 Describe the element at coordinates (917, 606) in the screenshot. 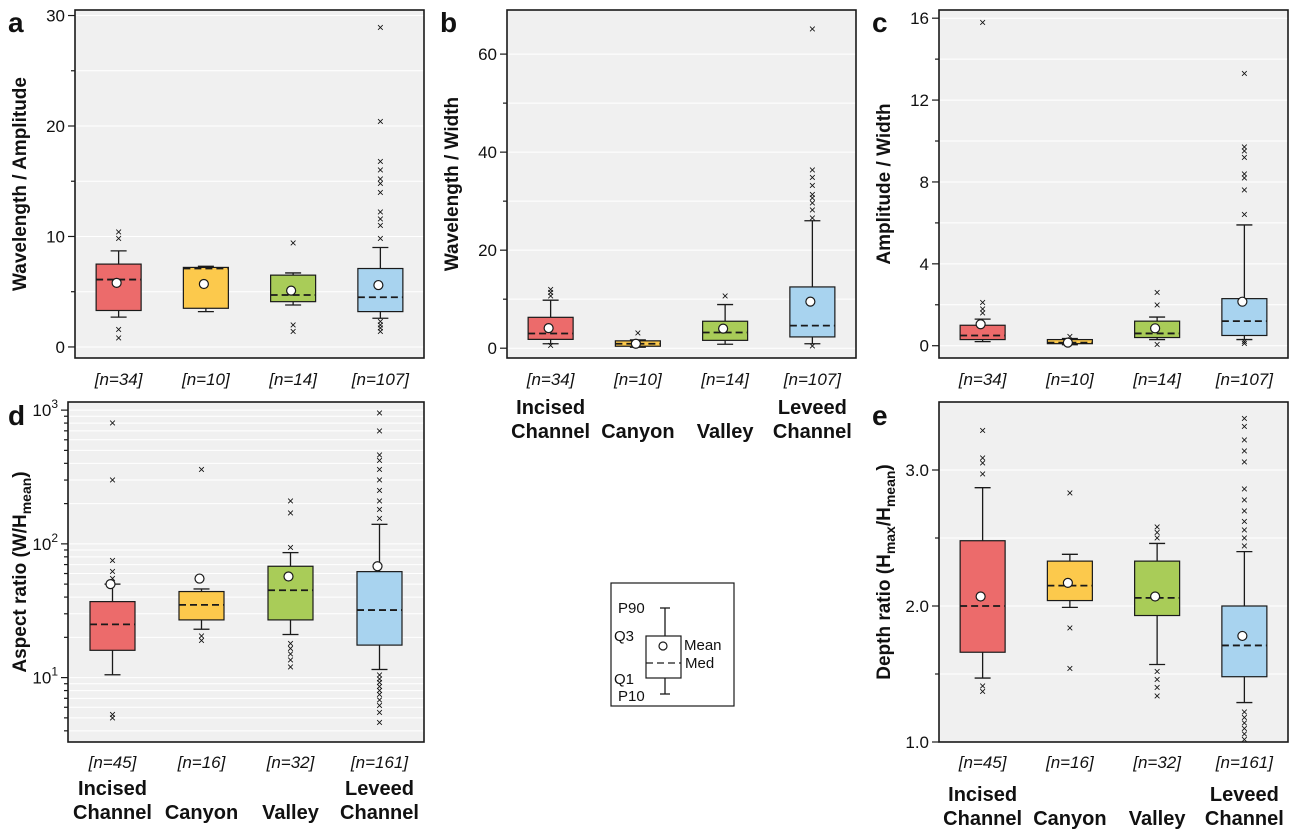

I see `y-tick-label: 2.0` at that location.